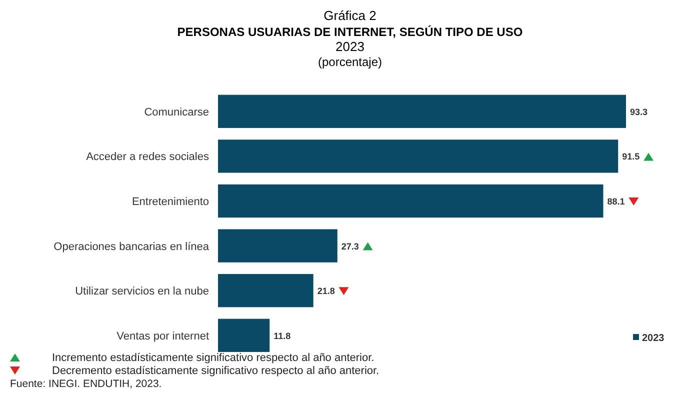 This screenshot has height=401, width=700. What do you see at coordinates (176, 112) in the screenshot?
I see `y-tick-label: Comunicarse` at bounding box center [176, 112].